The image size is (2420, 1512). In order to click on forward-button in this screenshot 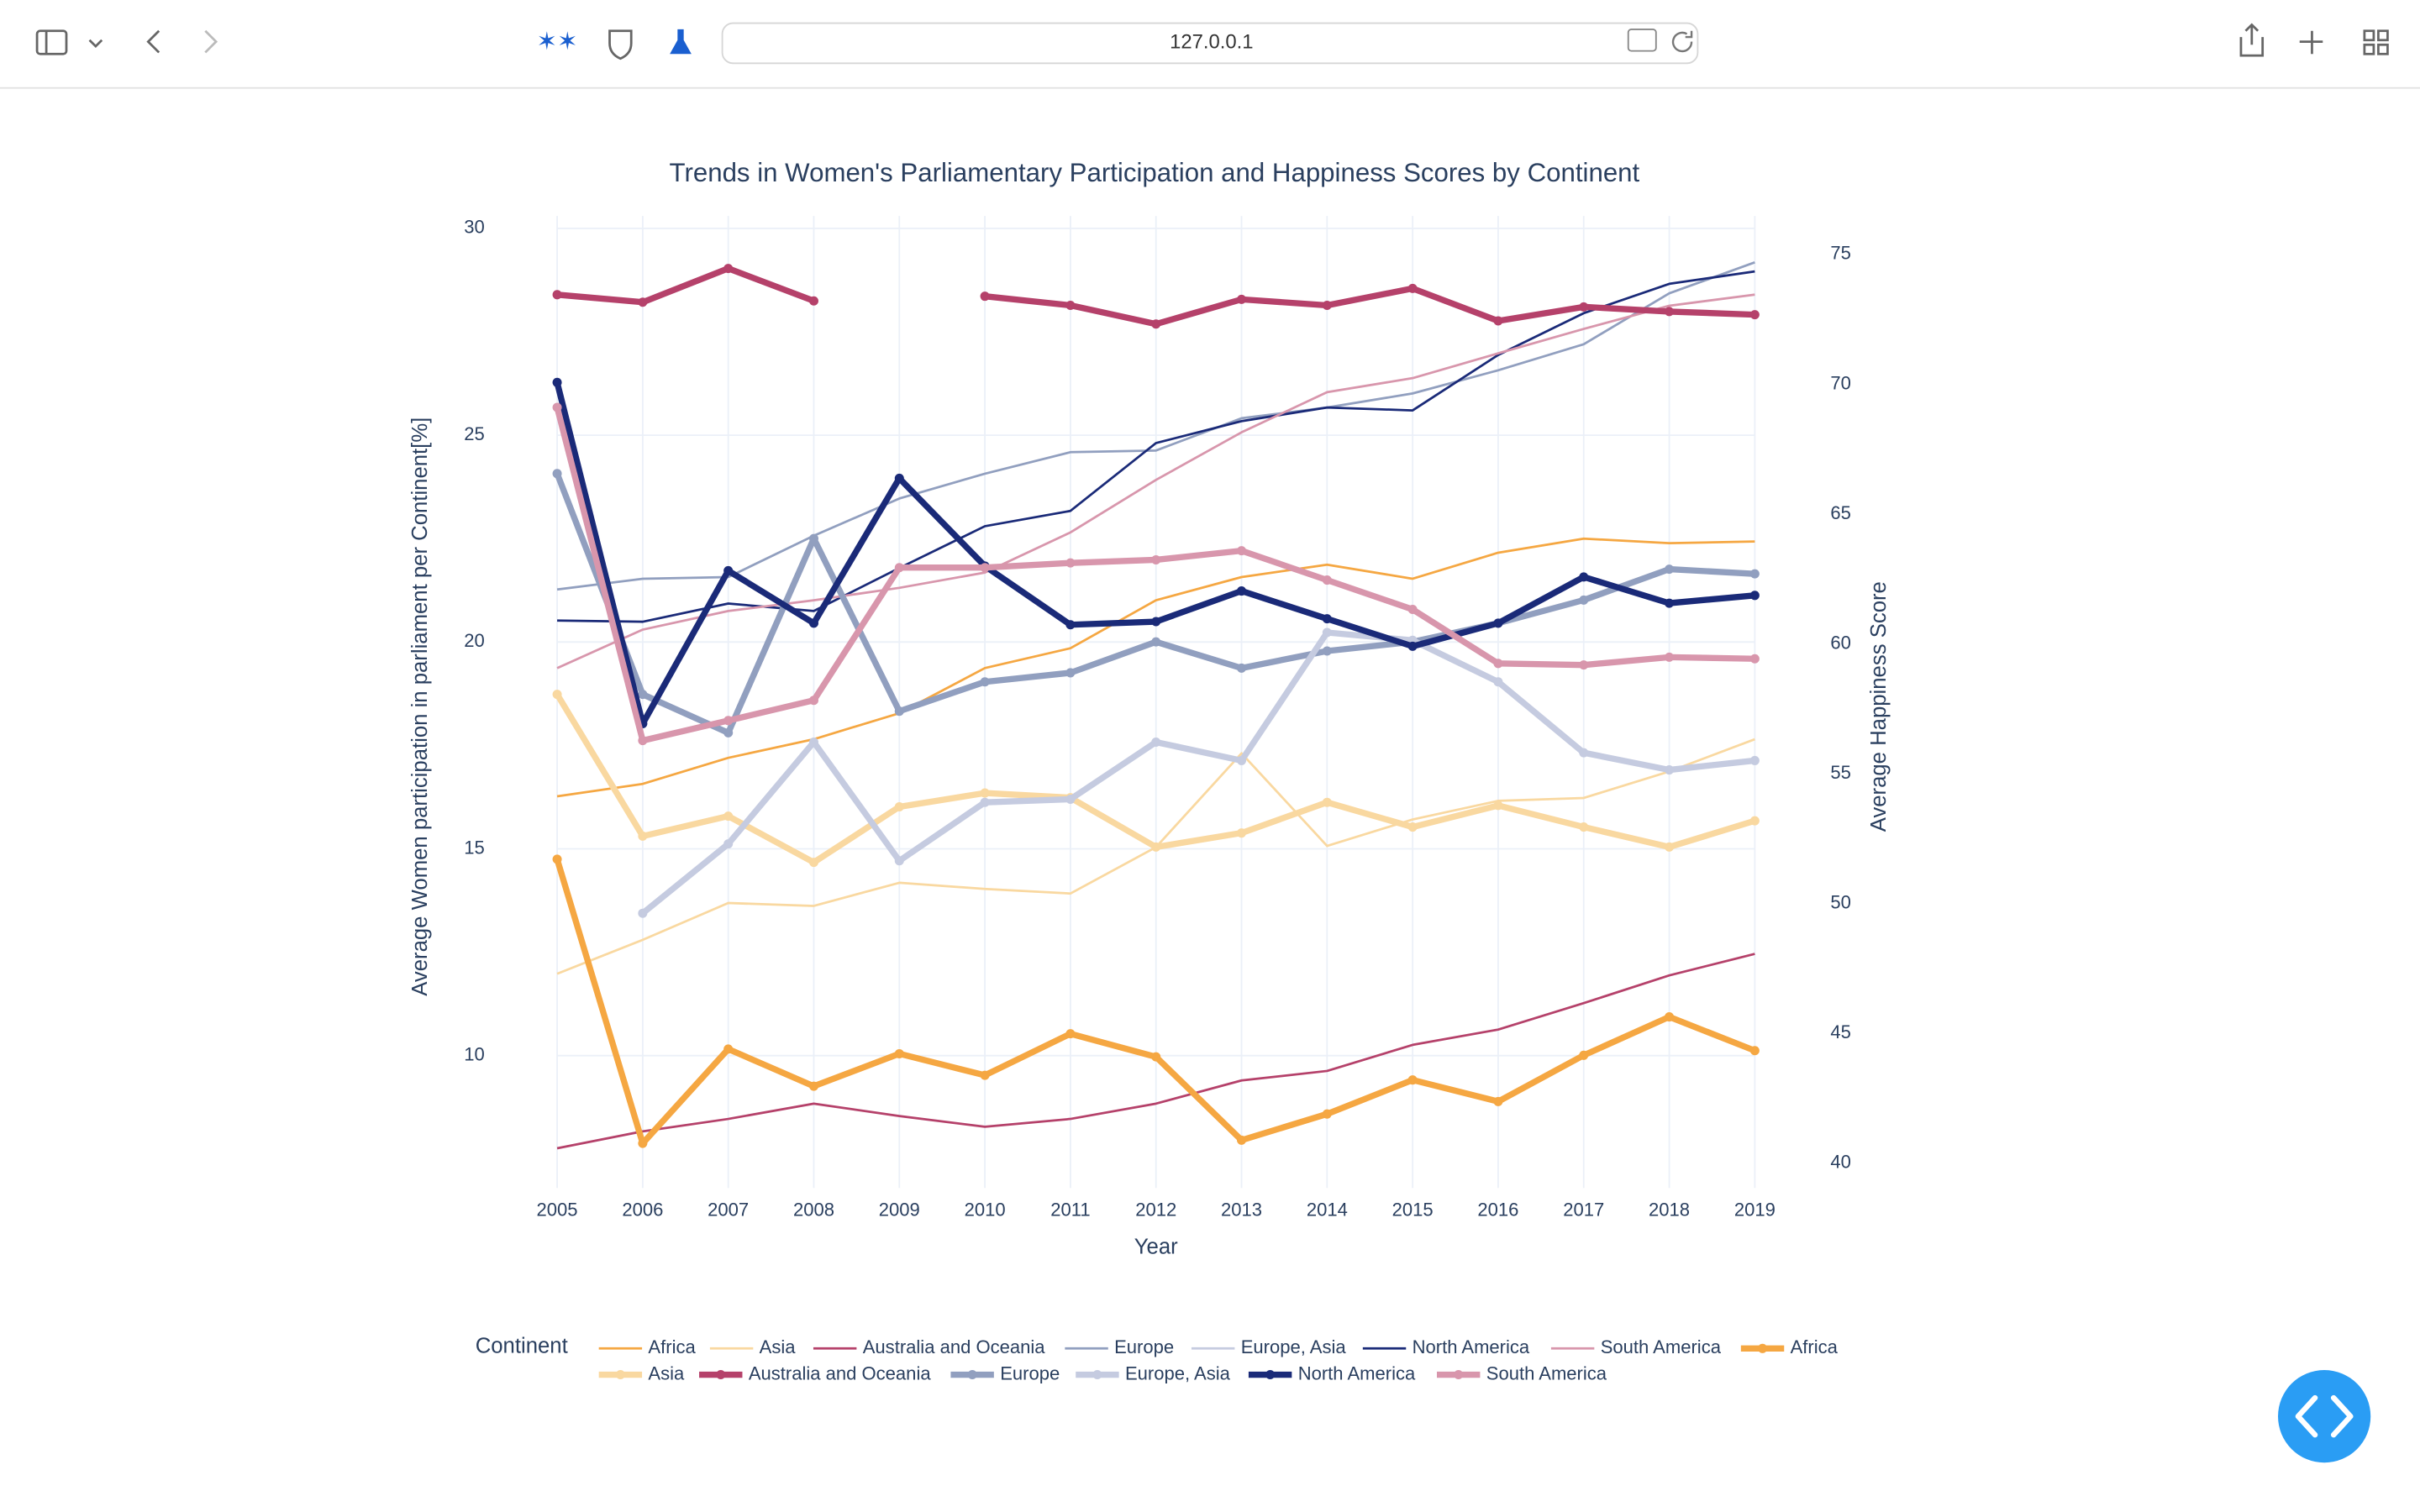, I will do `click(211, 41)`.